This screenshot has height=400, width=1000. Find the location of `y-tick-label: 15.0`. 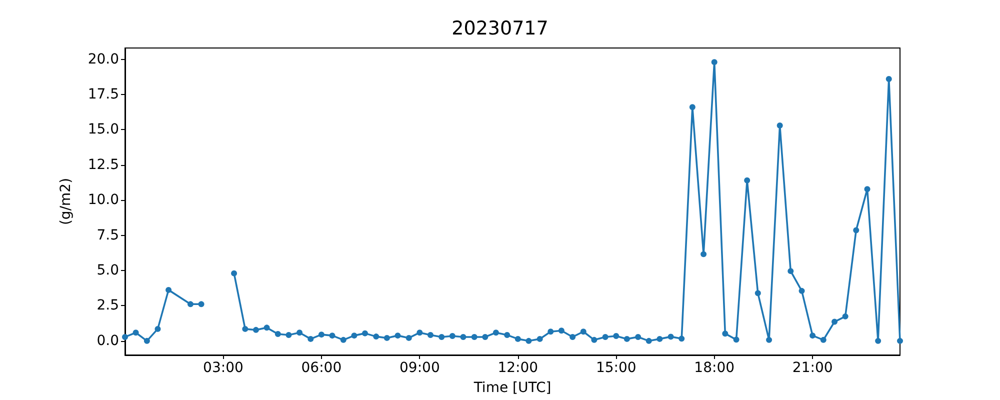

y-tick-label: 15.0 is located at coordinates (103, 130).